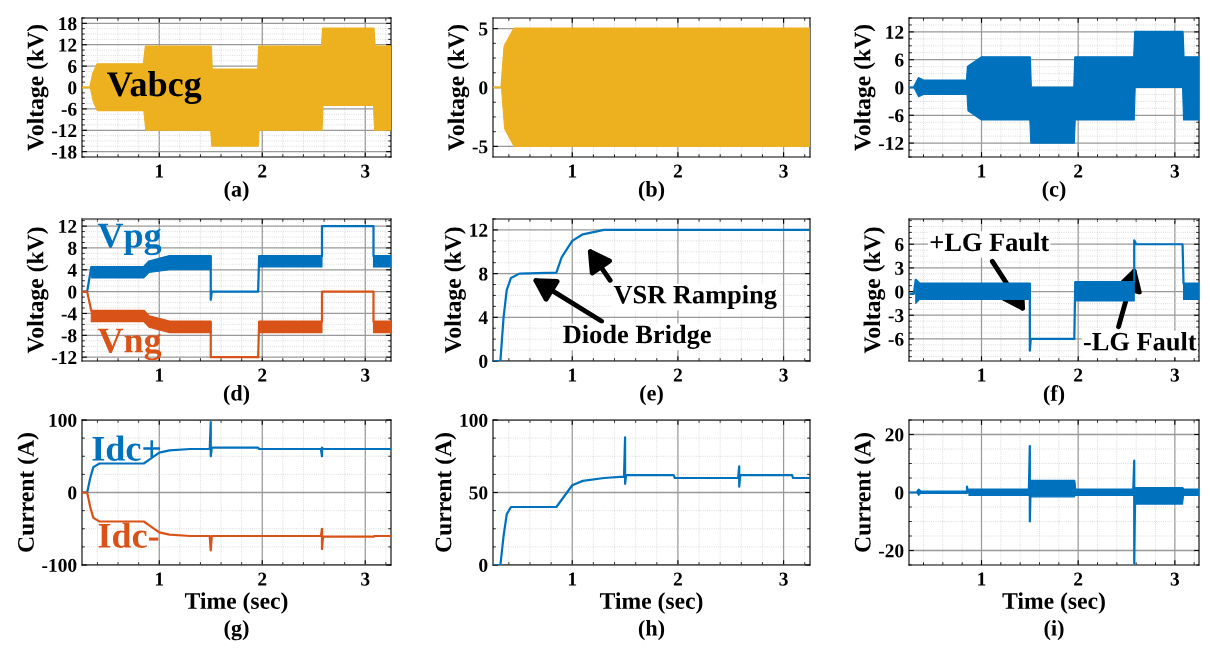  Describe the element at coordinates (478, 493) in the screenshot. I see `y-tick-label: 50` at that location.